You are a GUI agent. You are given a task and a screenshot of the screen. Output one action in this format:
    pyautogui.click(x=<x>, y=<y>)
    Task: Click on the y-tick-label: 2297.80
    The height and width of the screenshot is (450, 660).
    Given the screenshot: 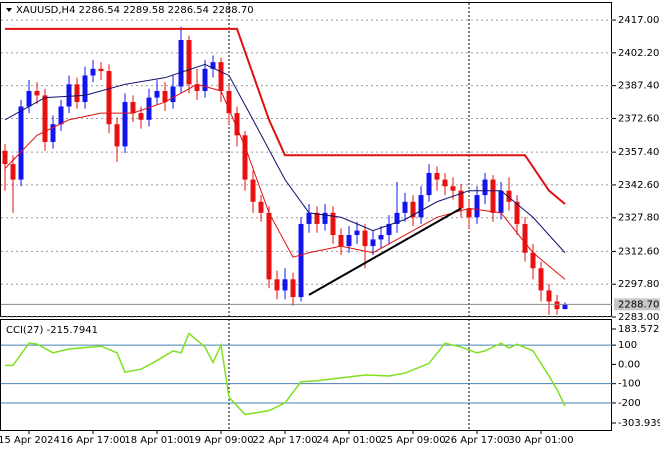 What is the action you would take?
    pyautogui.click(x=638, y=284)
    